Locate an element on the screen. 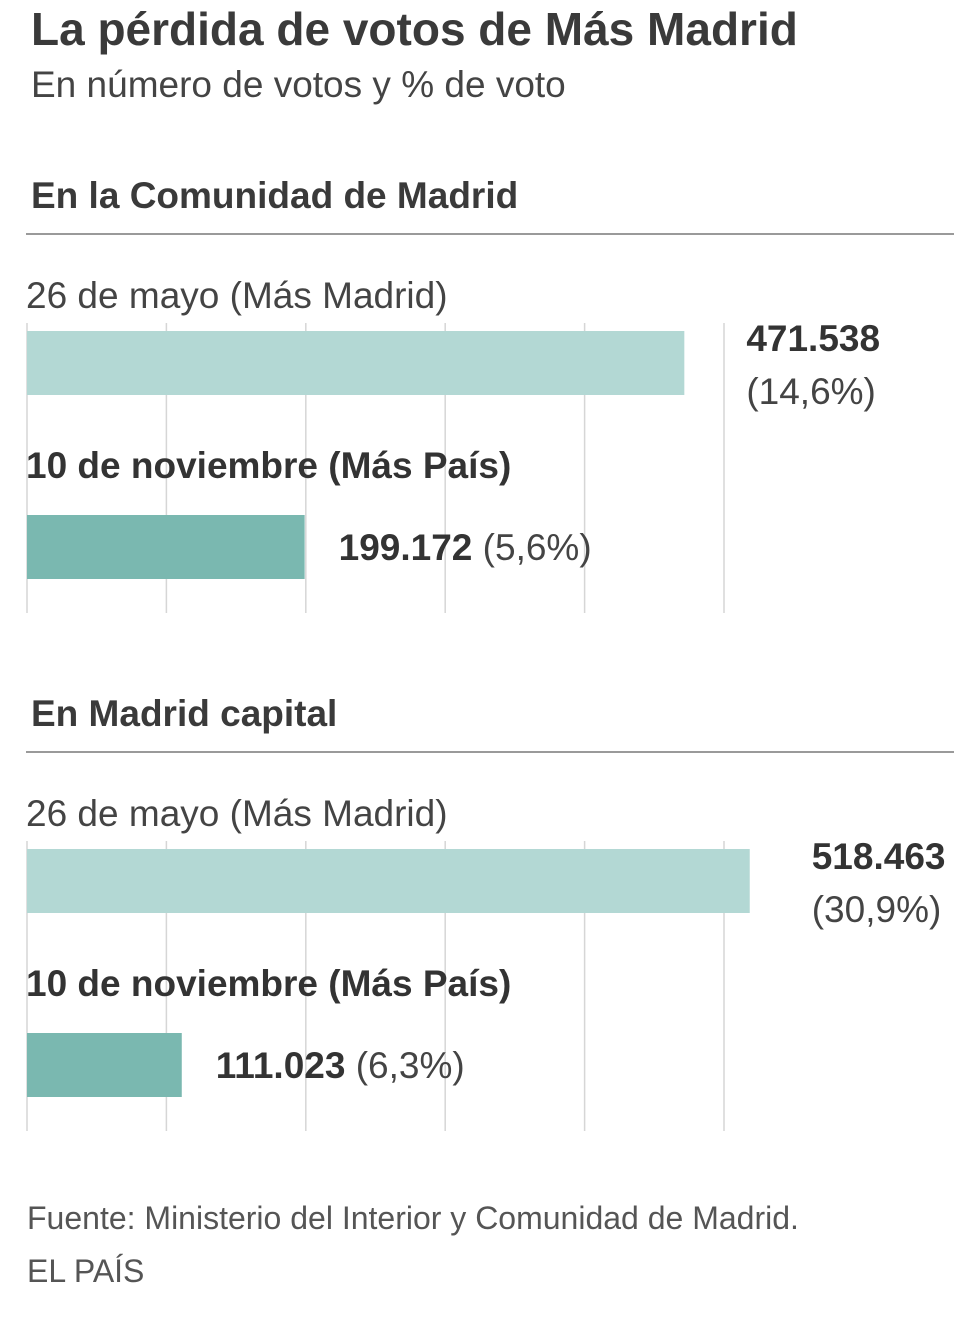  percent-label: (30,9%) is located at coordinates (877, 909).